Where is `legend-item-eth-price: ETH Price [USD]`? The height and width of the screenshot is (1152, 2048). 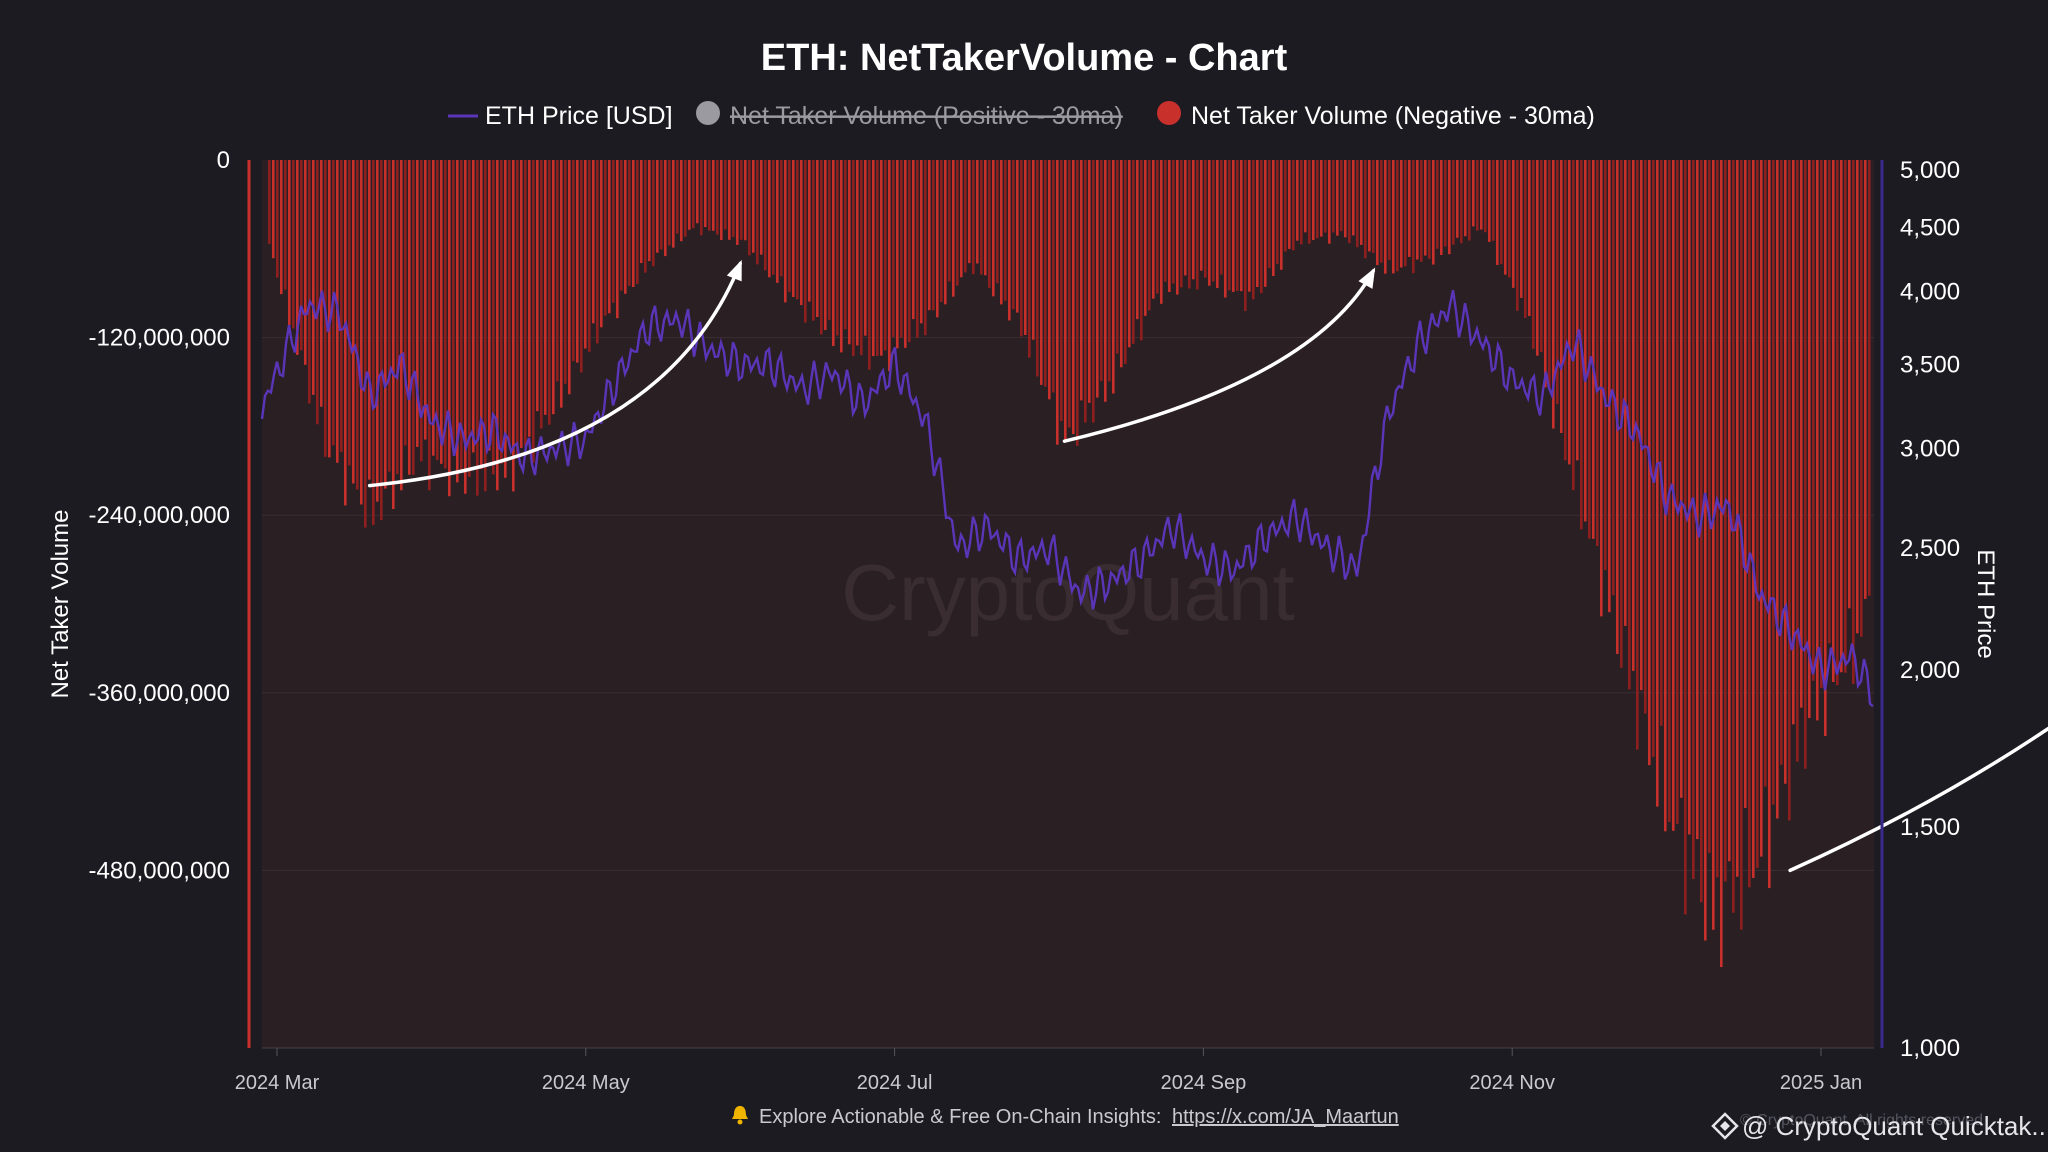 legend-item-eth-price: ETH Price [USD] is located at coordinates (560, 116).